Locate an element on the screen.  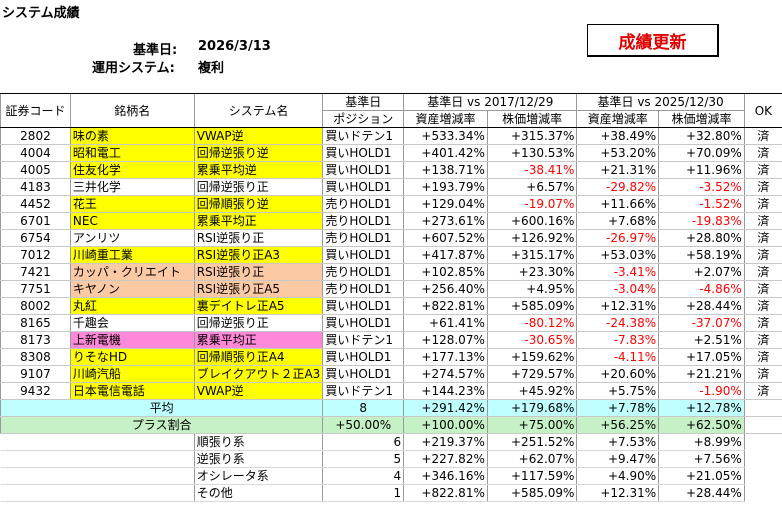
asset-change-1-cell: +61.41% is located at coordinates (445, 323).